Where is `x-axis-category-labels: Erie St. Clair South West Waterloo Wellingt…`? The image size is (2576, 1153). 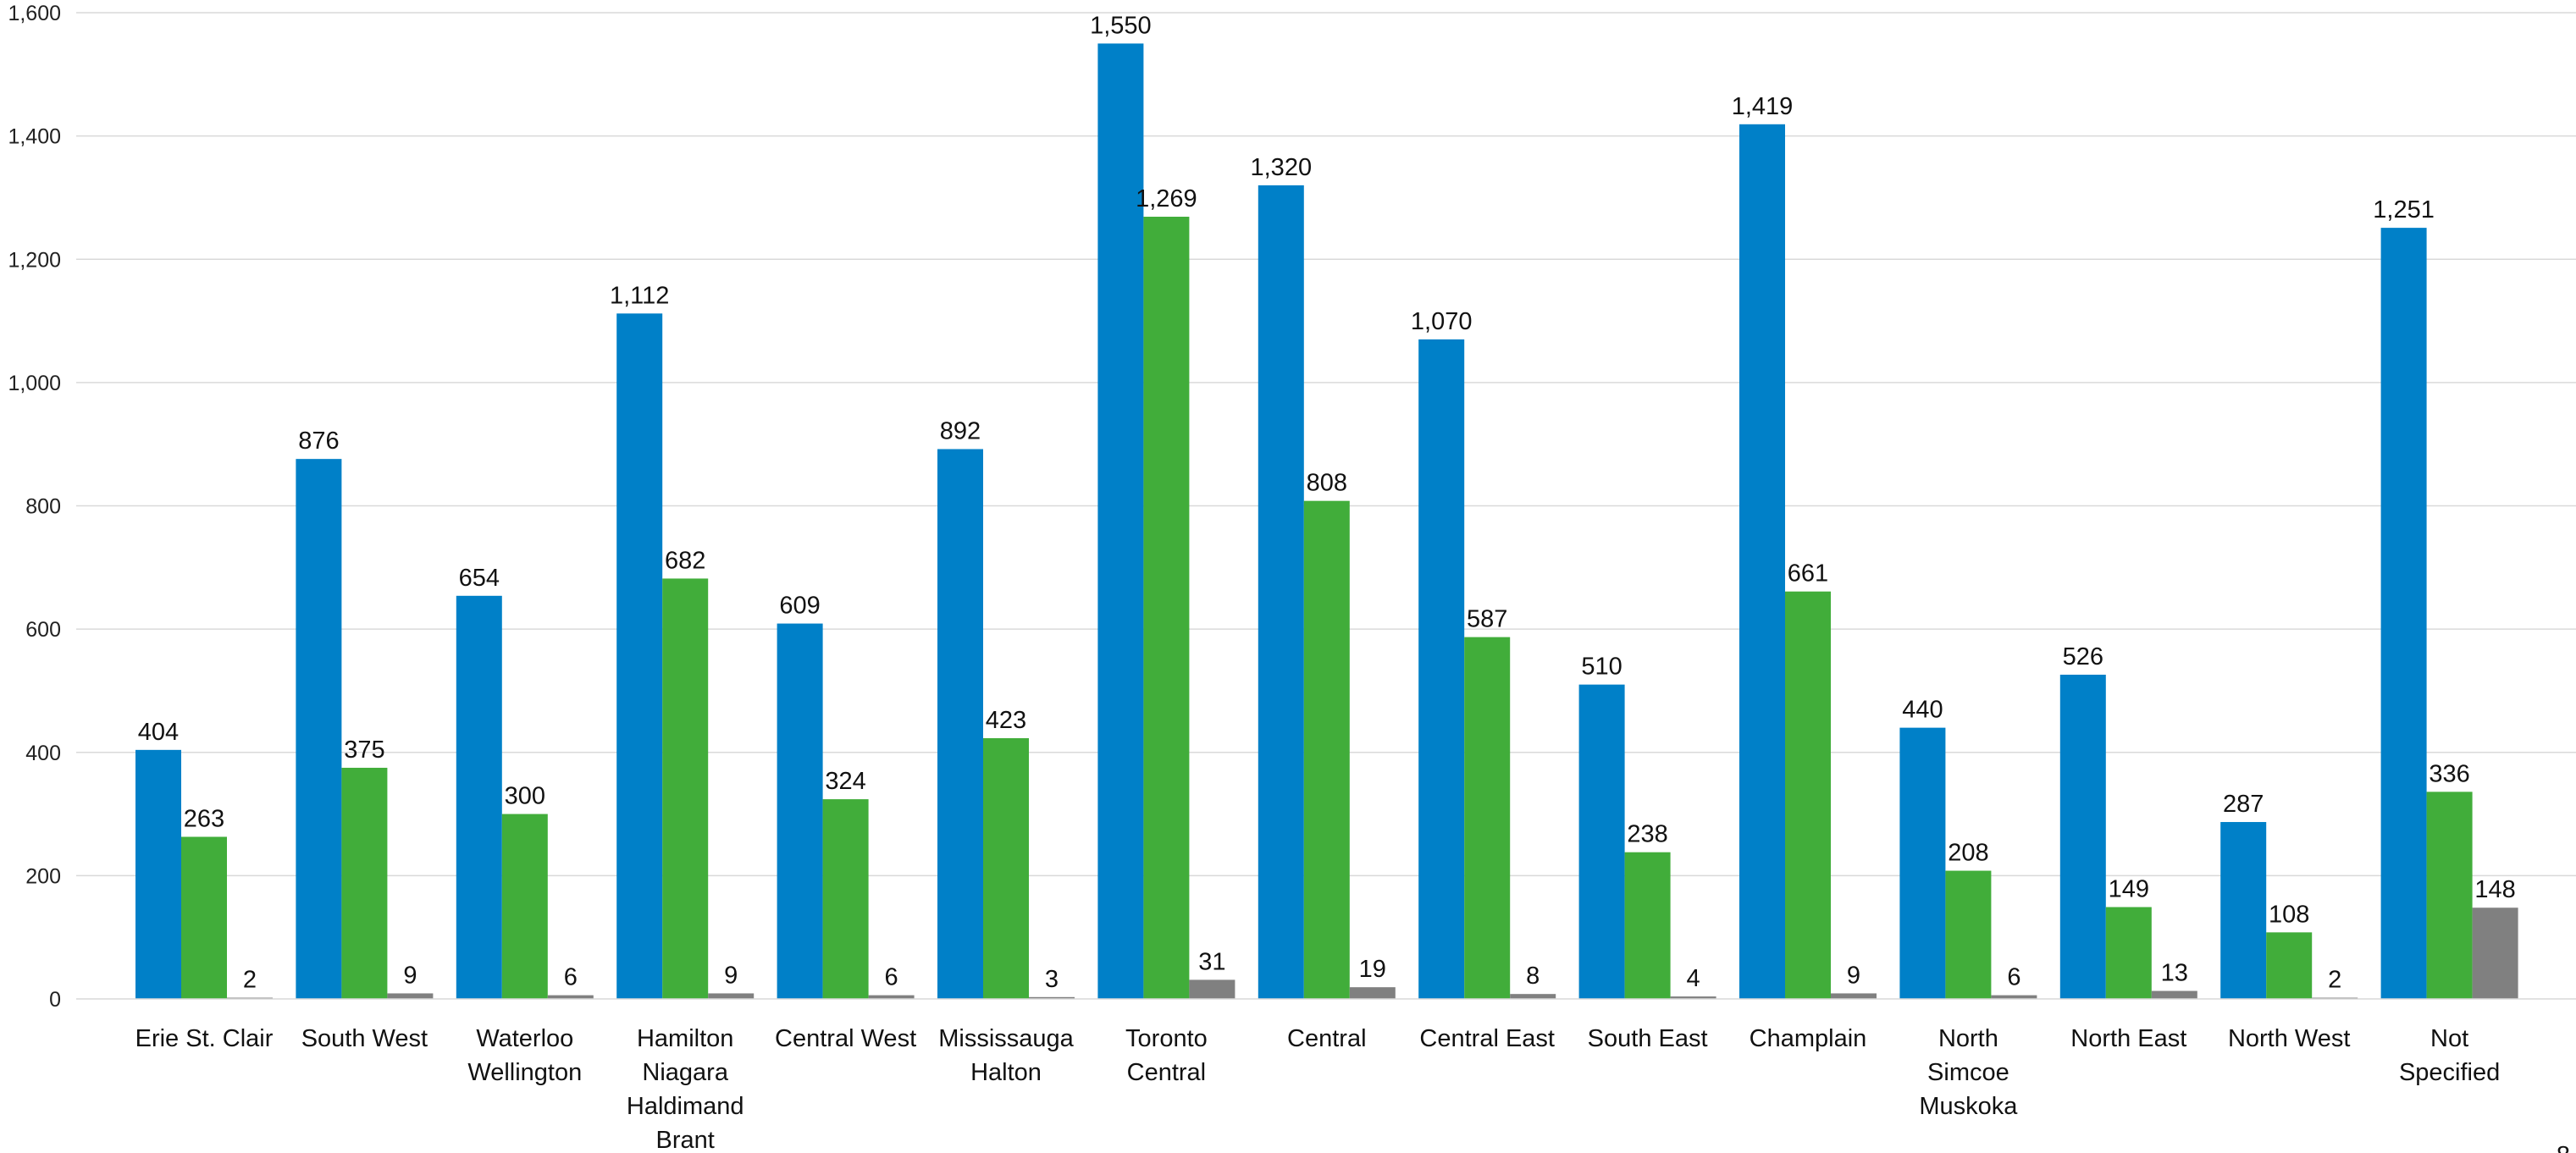 x-axis-category-labels: Erie St. Clair South West Waterloo Wellingt… is located at coordinates (1318, 1089).